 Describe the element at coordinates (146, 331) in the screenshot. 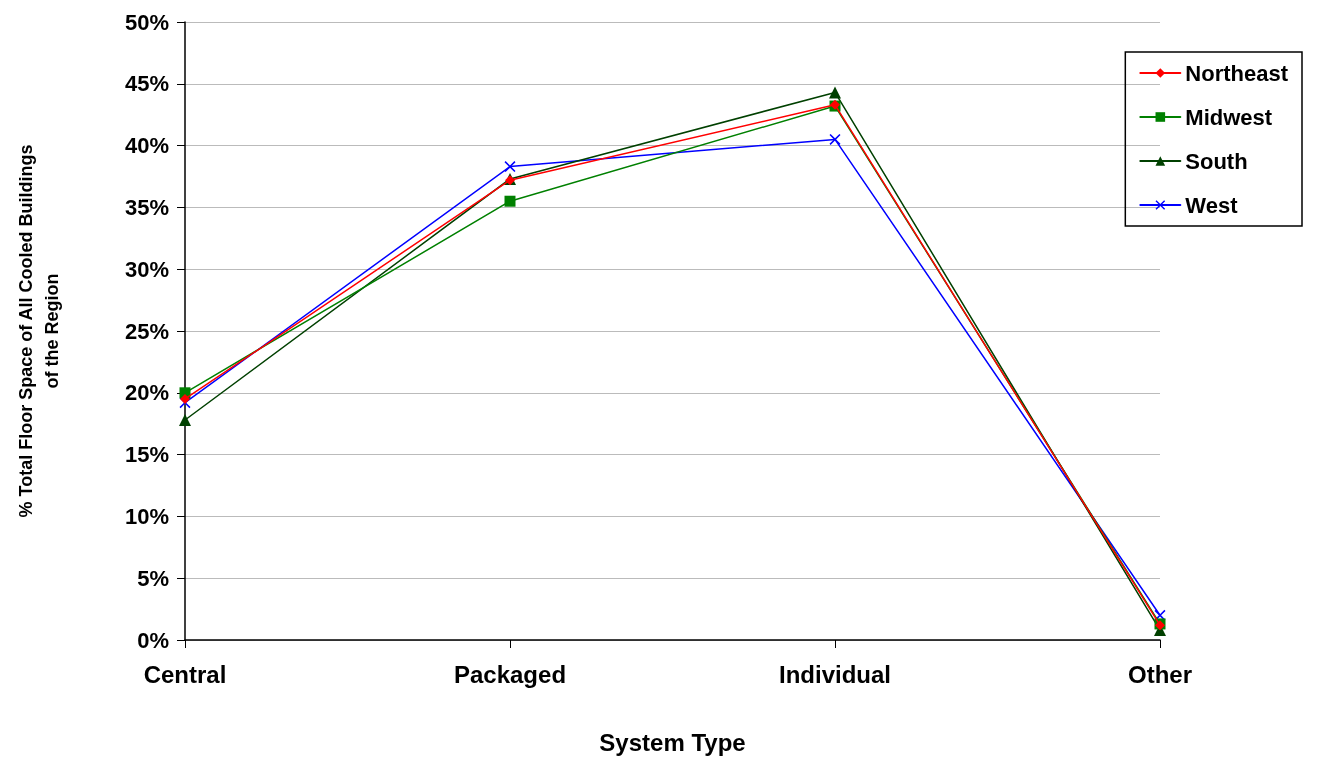

I see `y-tick-label: 25%` at that location.